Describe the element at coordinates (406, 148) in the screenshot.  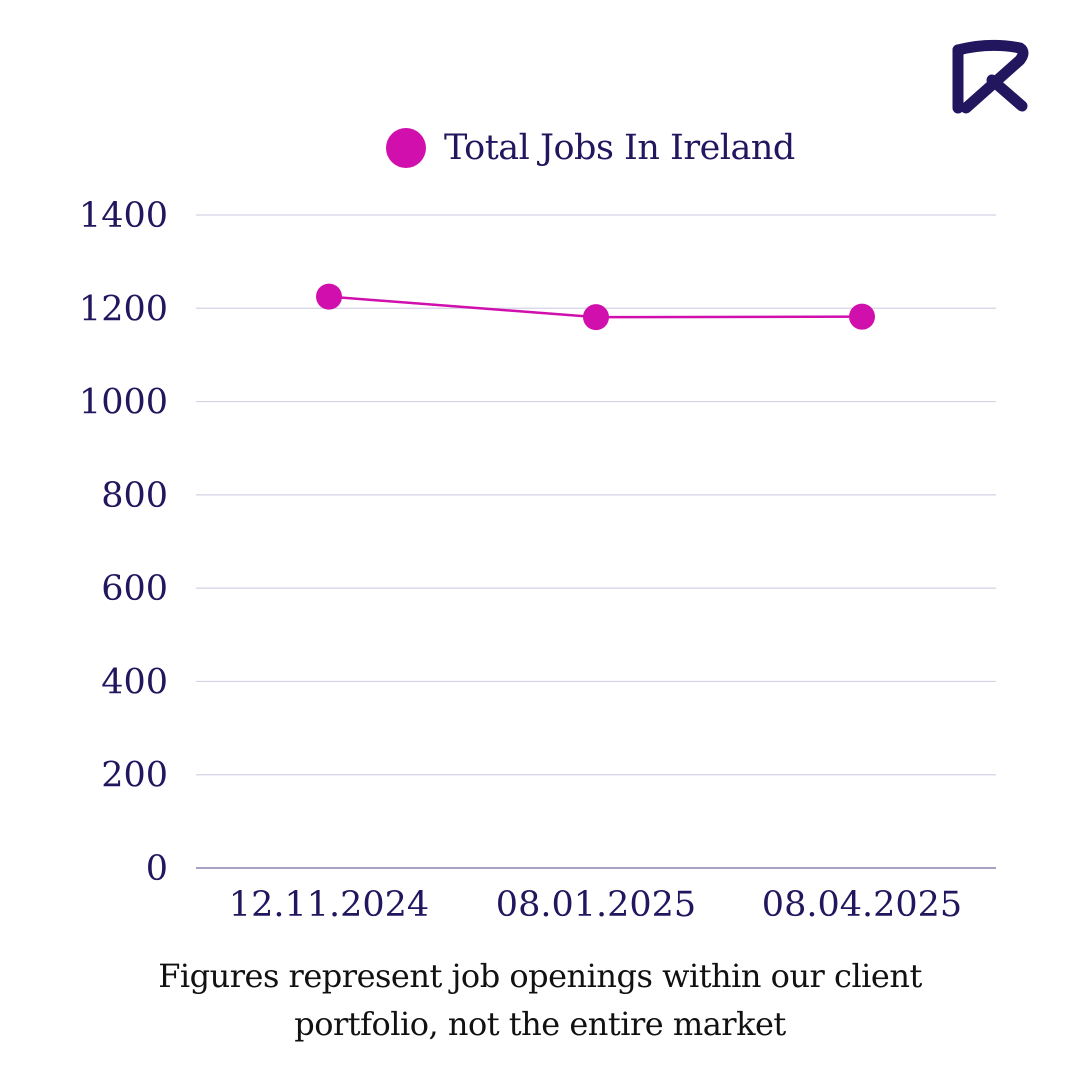
I see `legend-marker` at that location.